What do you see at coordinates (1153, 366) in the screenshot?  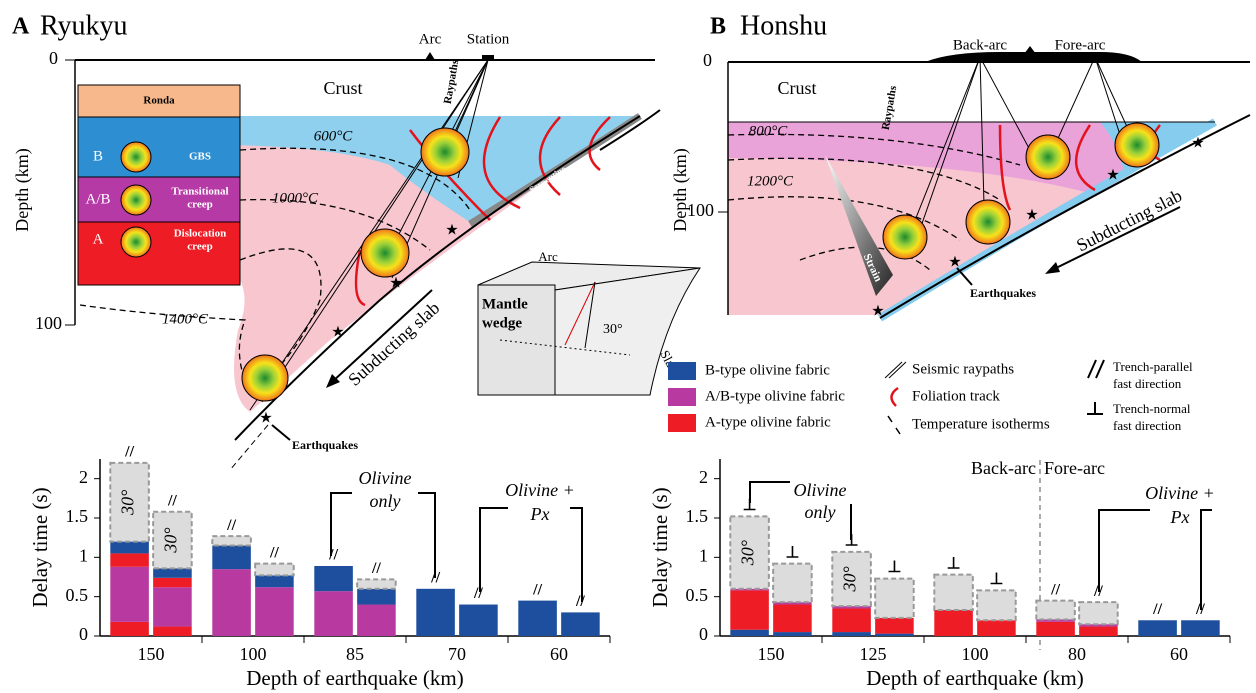 I see `legend-label: Trench-parallel` at bounding box center [1153, 366].